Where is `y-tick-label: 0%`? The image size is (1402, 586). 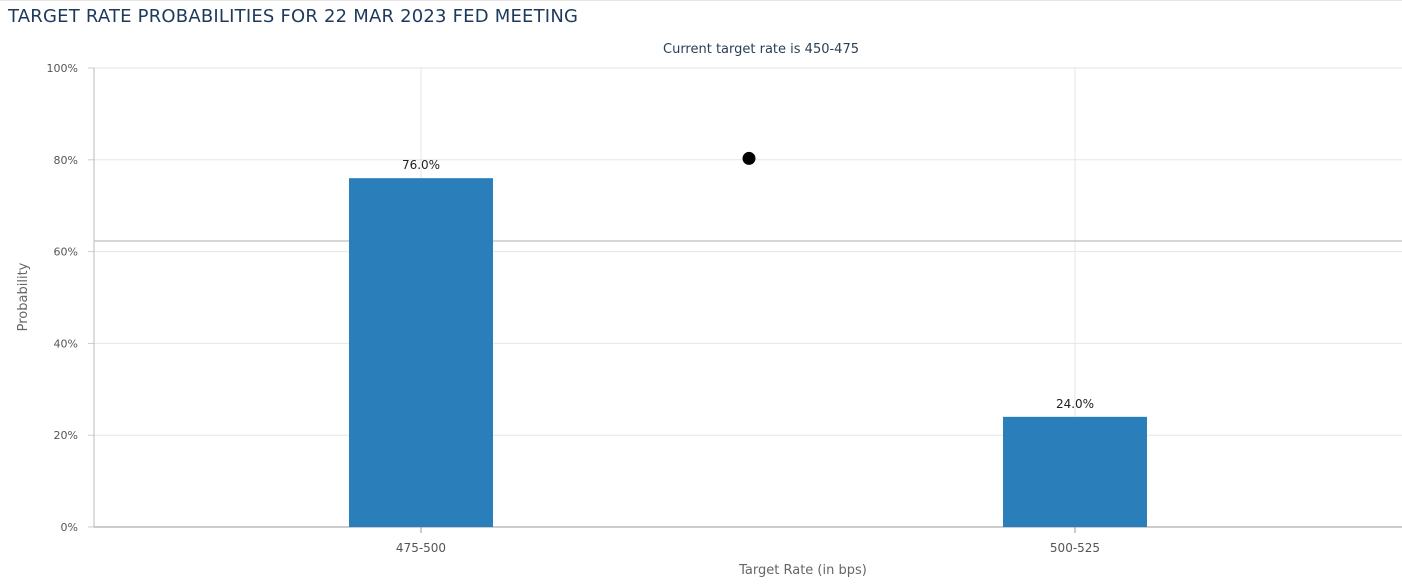
y-tick-label: 0% is located at coordinates (69, 527).